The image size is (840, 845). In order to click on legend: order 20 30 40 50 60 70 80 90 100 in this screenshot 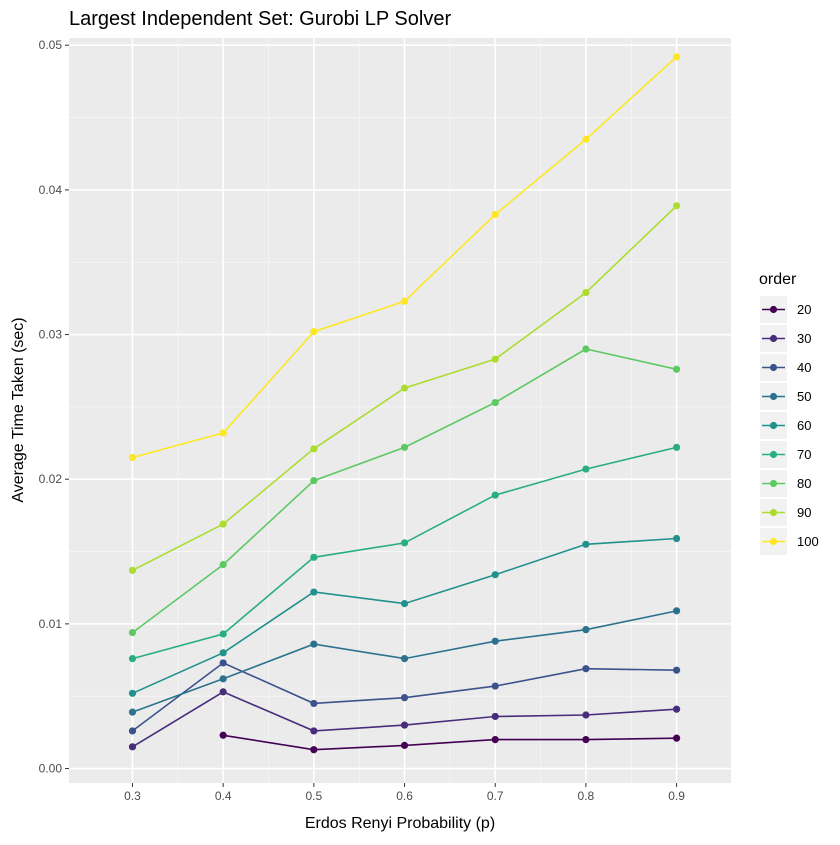, I will do `click(789, 413)`.